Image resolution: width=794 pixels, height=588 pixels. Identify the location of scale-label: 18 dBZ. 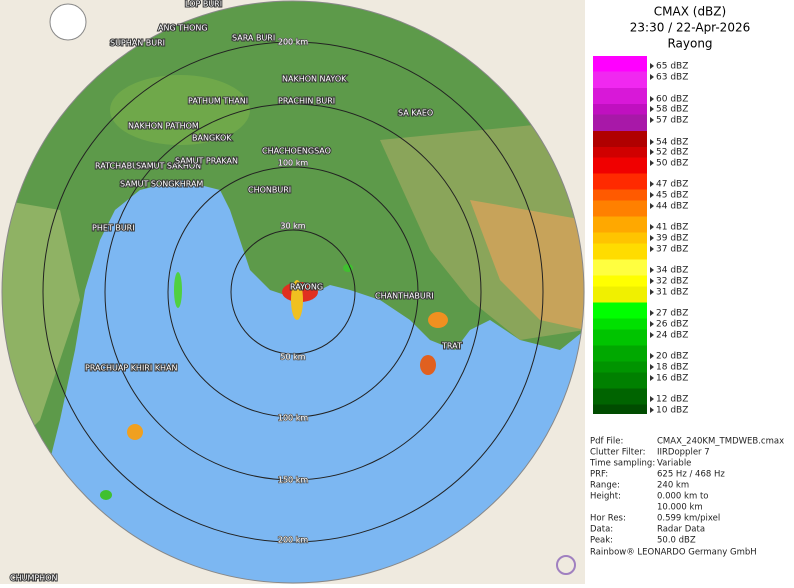
(672, 368).